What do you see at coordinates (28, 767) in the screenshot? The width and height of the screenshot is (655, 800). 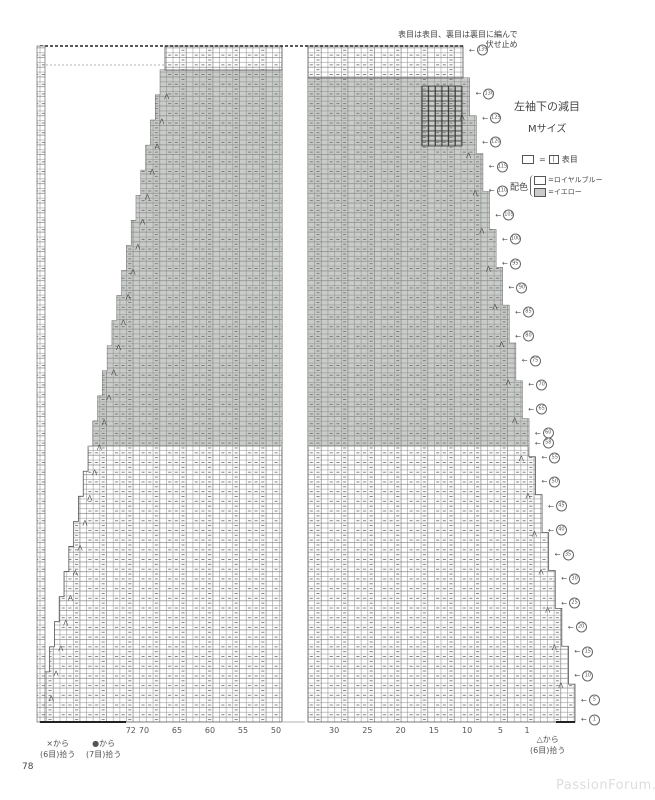 I see `page-number: 78` at bounding box center [28, 767].